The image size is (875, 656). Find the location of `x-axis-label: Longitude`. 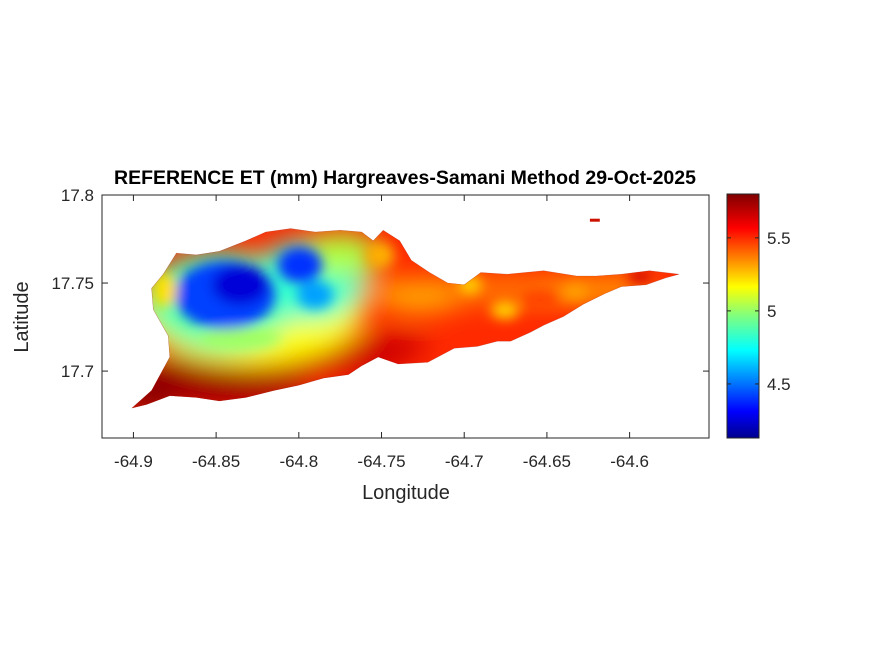

x-axis-label: Longitude is located at coordinates (406, 493).